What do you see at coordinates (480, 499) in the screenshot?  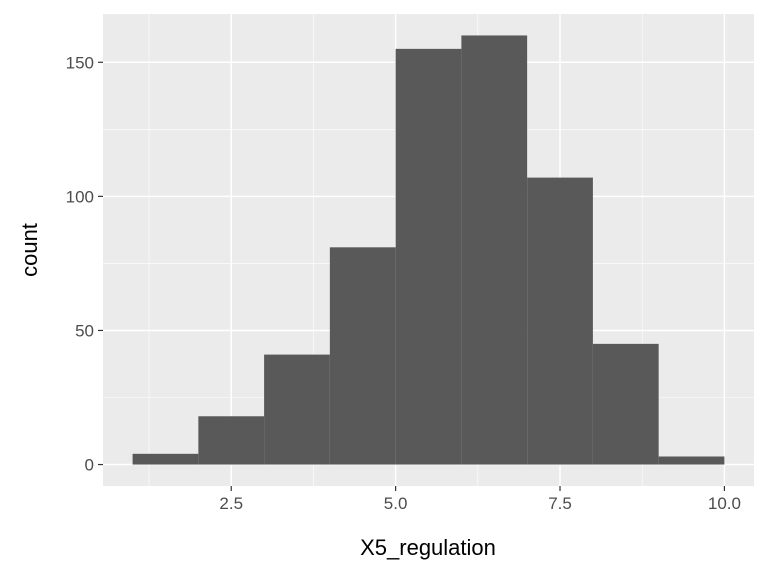 I see `x-axis-ticks: 2.5 5.0 7.5 10.0` at bounding box center [480, 499].